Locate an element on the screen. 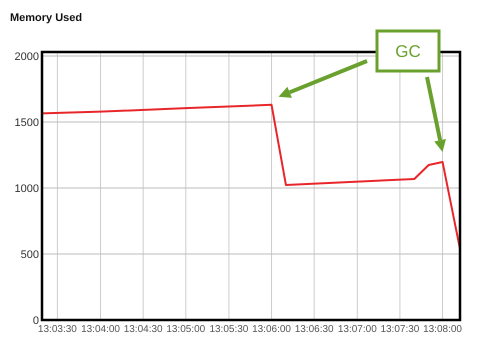  y-tick-label: 0 is located at coordinates (35, 321).